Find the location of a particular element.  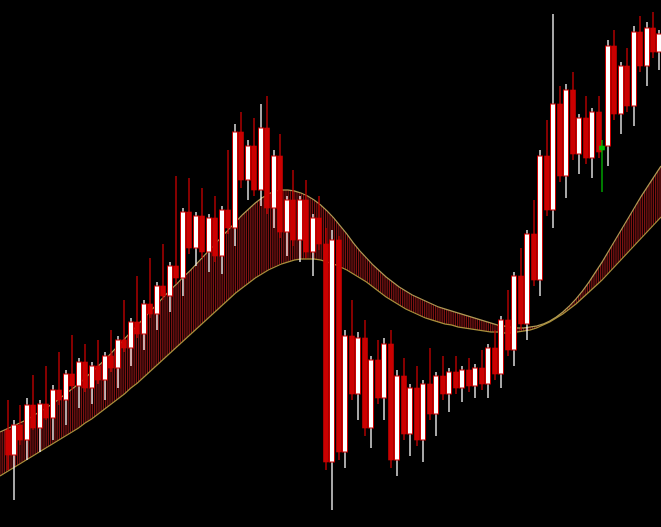

candle-body-signal is located at coordinates (602, 148).